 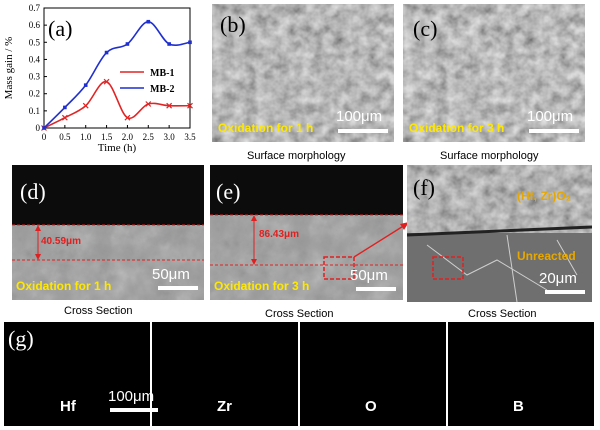 What do you see at coordinates (35, 25) in the screenshot?
I see `y-tick-label: 0.6` at bounding box center [35, 25].